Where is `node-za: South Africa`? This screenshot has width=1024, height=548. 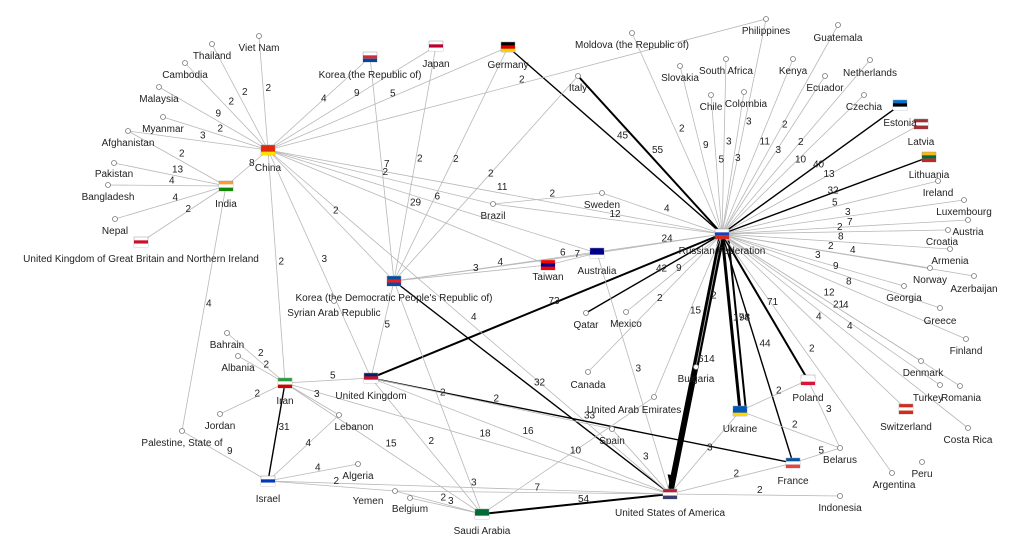
node-za: South Africa is located at coordinates (726, 67).